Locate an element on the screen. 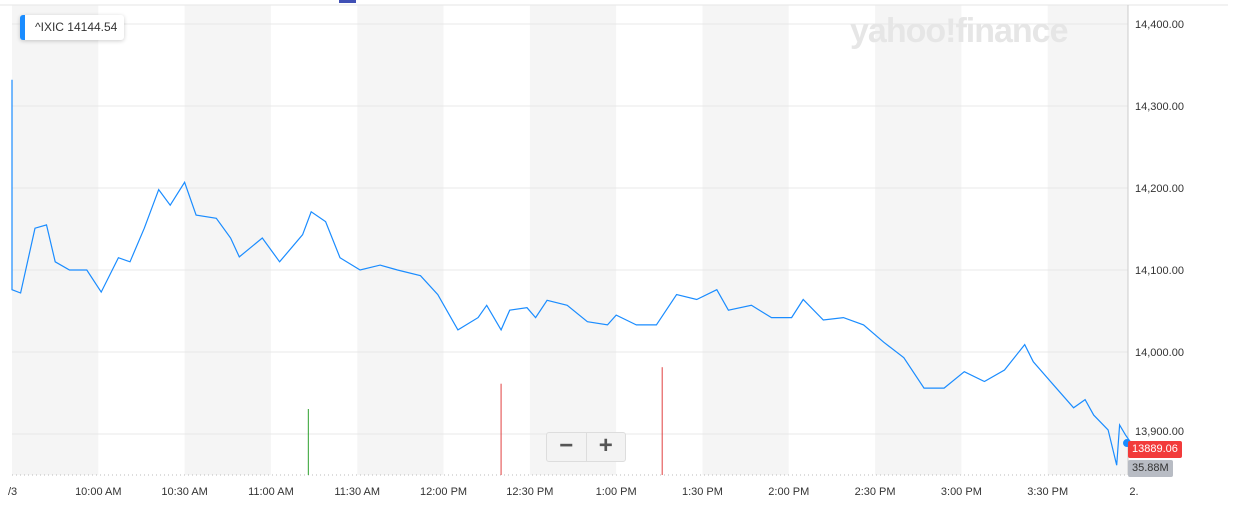  range-indicator is located at coordinates (347, 1).